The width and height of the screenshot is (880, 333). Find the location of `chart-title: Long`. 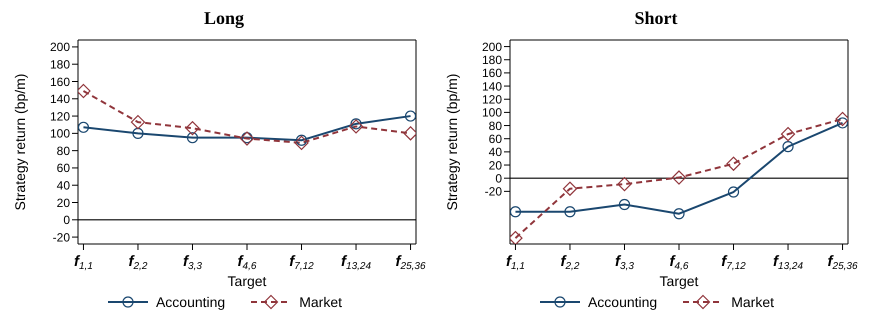

chart-title: Long is located at coordinates (224, 19).